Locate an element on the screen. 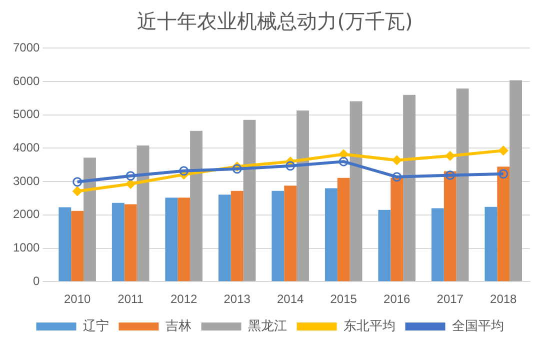 This screenshot has height=343, width=550. y-tick-label: 1000 is located at coordinates (26, 247).